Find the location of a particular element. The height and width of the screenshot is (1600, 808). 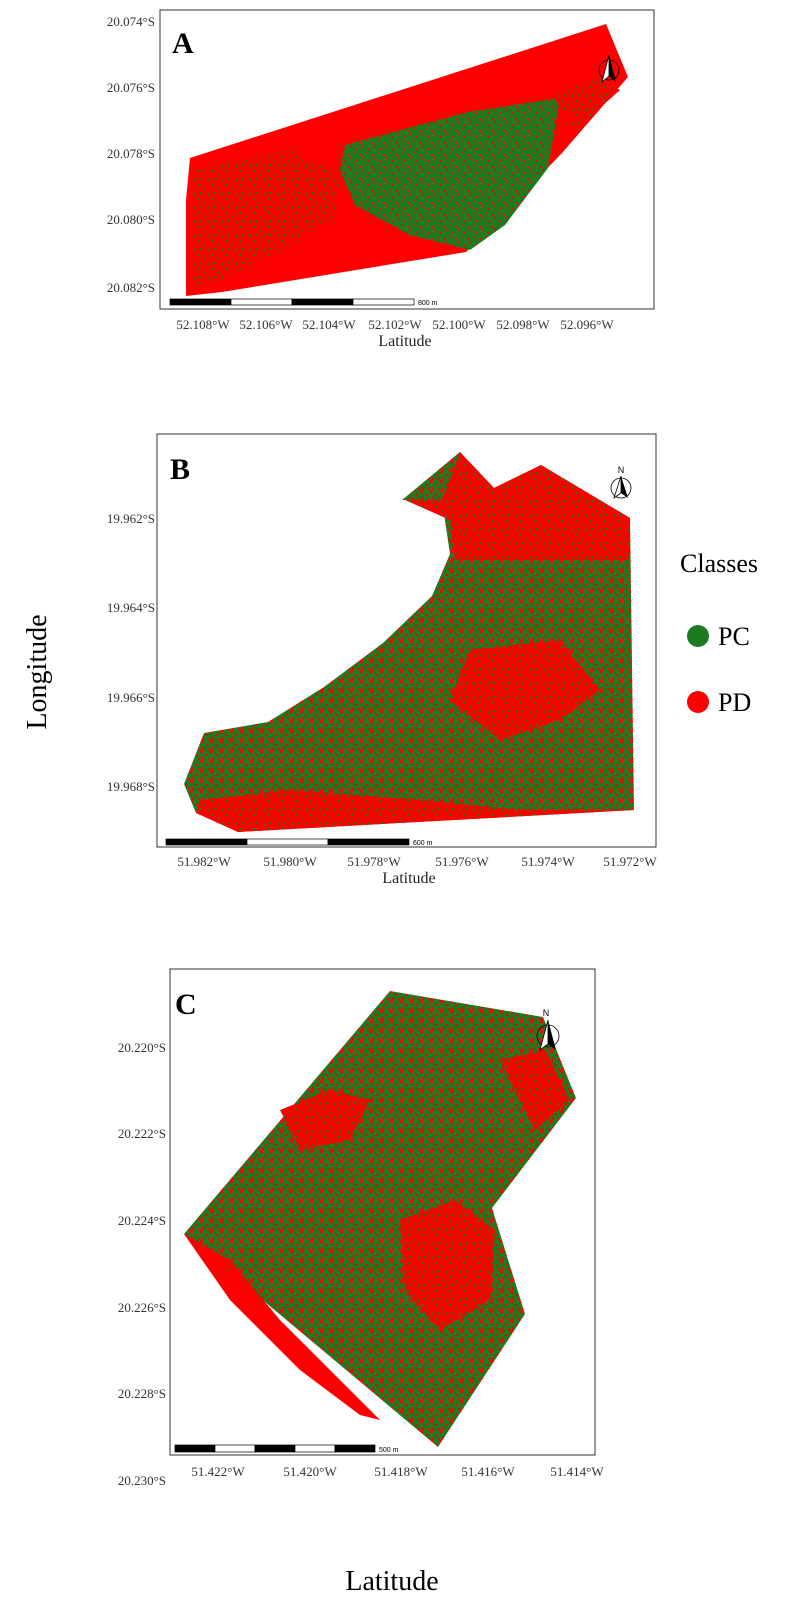

panel-a-pd-mixed-patch is located at coordinates (266, 220).